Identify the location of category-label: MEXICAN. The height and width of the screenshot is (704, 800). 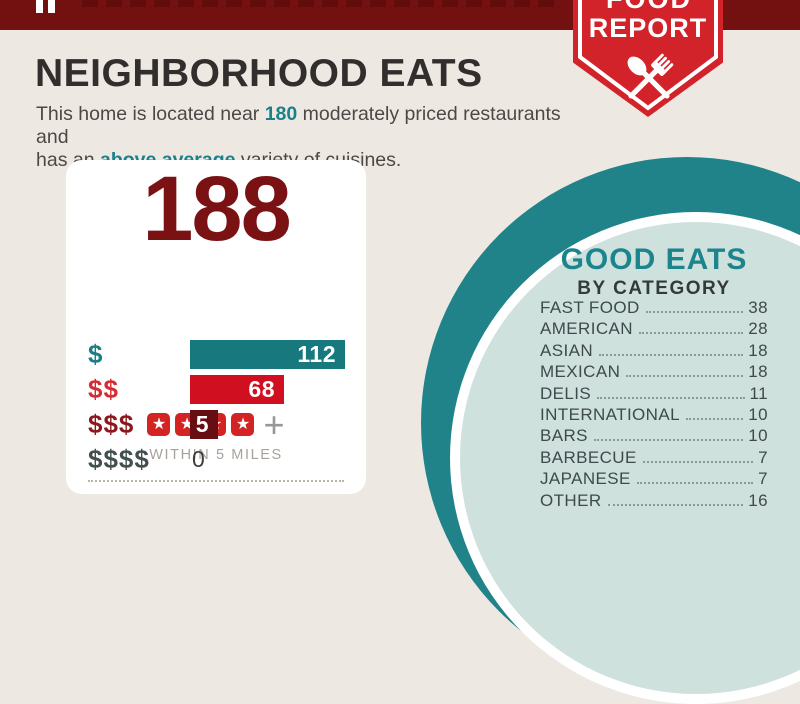
(580, 372).